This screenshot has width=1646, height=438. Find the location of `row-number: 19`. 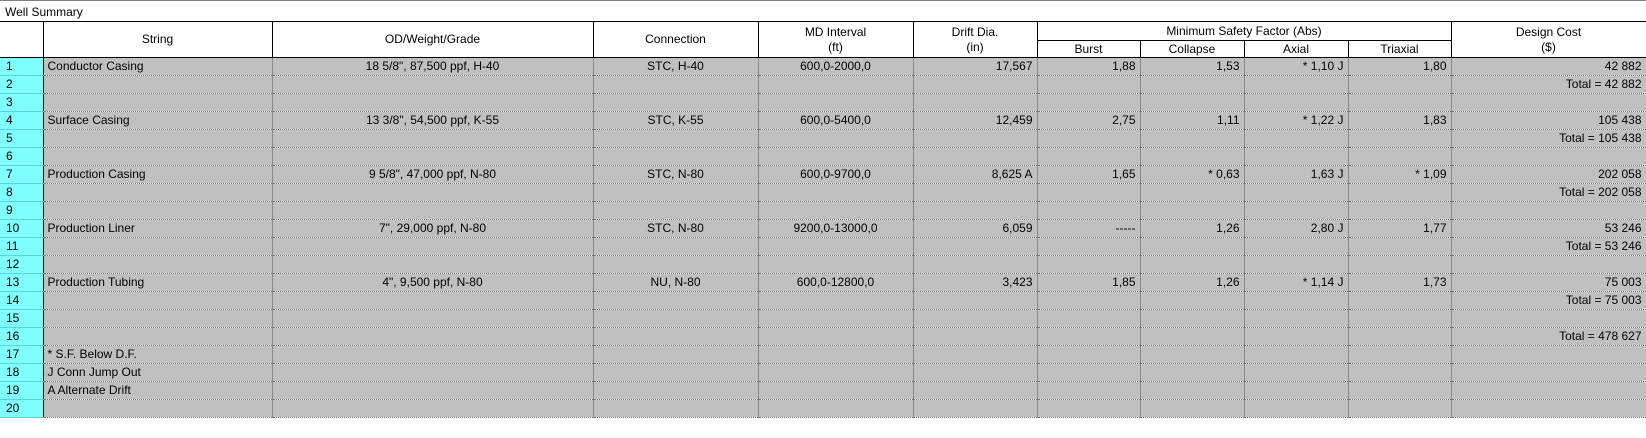

row-number: 19 is located at coordinates (22, 390).